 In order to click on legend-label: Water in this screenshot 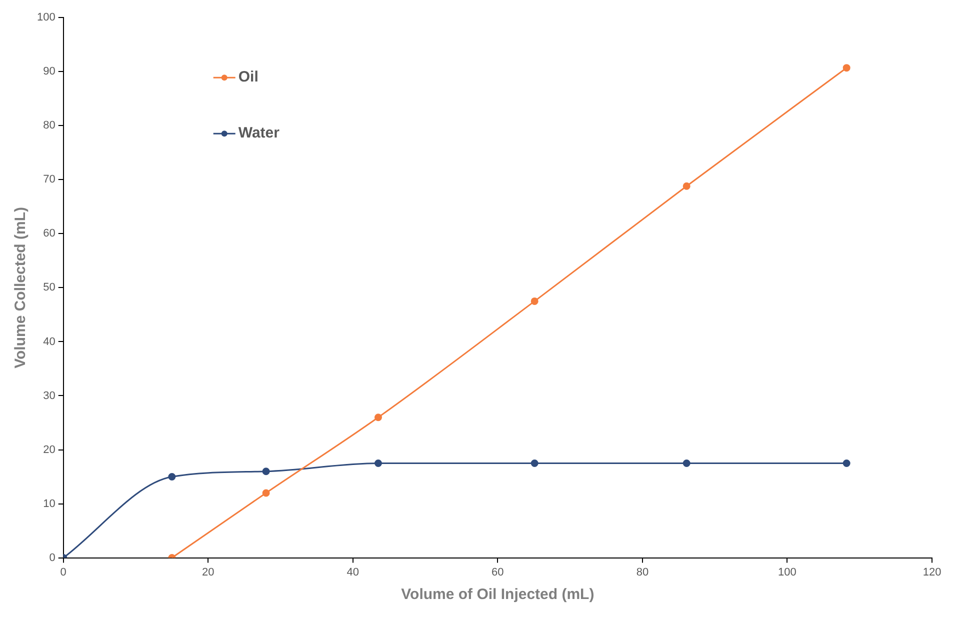, I will do `click(259, 133)`.